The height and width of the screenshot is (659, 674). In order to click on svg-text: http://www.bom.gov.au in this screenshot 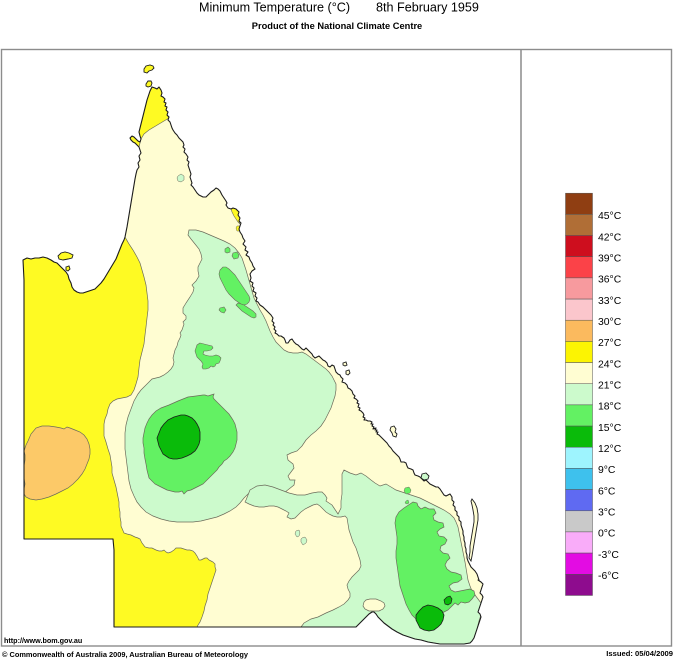, I will do `click(43, 640)`.